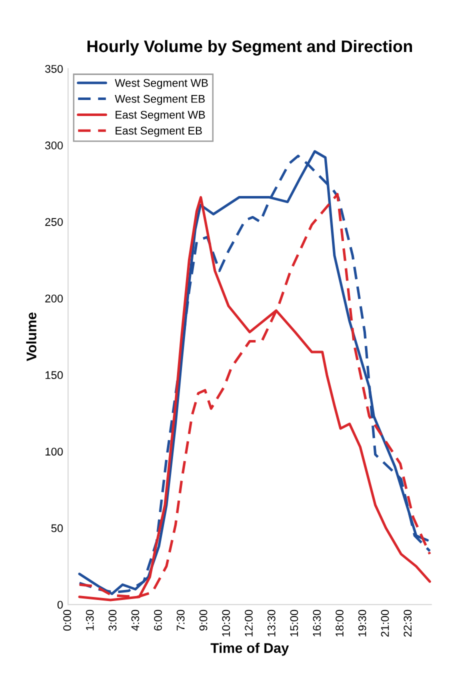 The width and height of the screenshot is (454, 687). Describe the element at coordinates (90, 620) in the screenshot. I see `x-tick-label: 1:30` at that location.